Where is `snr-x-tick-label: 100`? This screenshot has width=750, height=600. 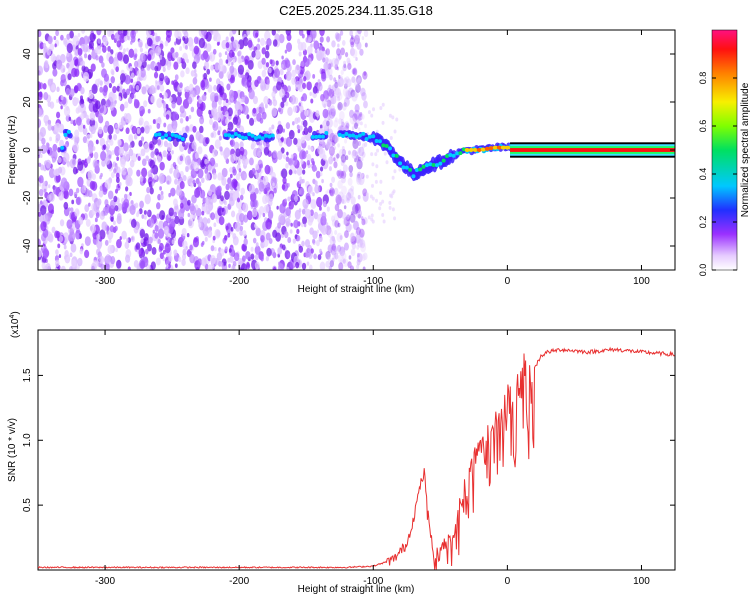 snr-x-tick-label: 100 is located at coordinates (641, 581).